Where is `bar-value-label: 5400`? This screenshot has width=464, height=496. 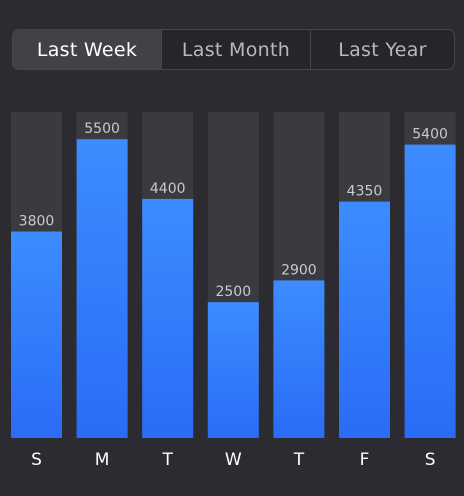 bar-value-label: 5400 is located at coordinates (430, 135).